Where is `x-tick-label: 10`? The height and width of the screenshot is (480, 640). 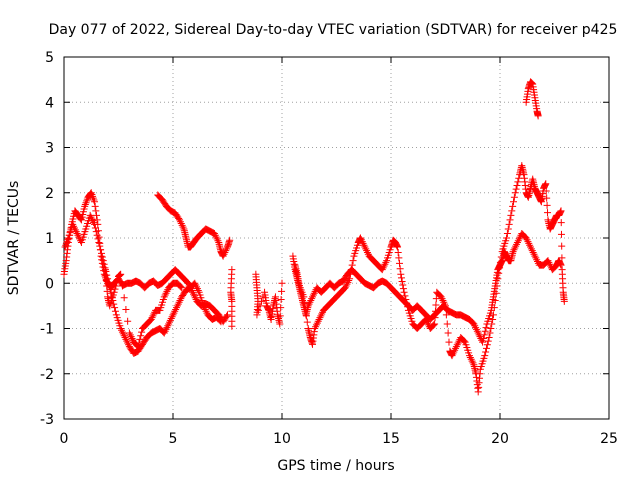 x-tick-label: 10 is located at coordinates (282, 439).